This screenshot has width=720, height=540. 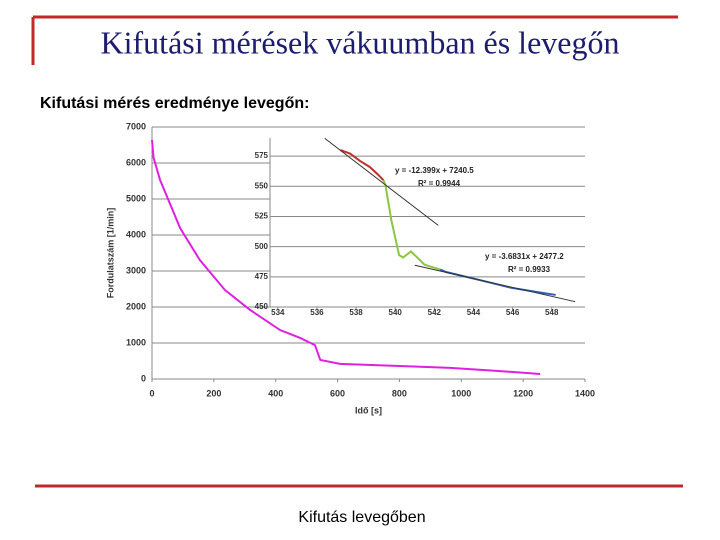 I want to click on x-tick-label: 548, so click(x=552, y=312).